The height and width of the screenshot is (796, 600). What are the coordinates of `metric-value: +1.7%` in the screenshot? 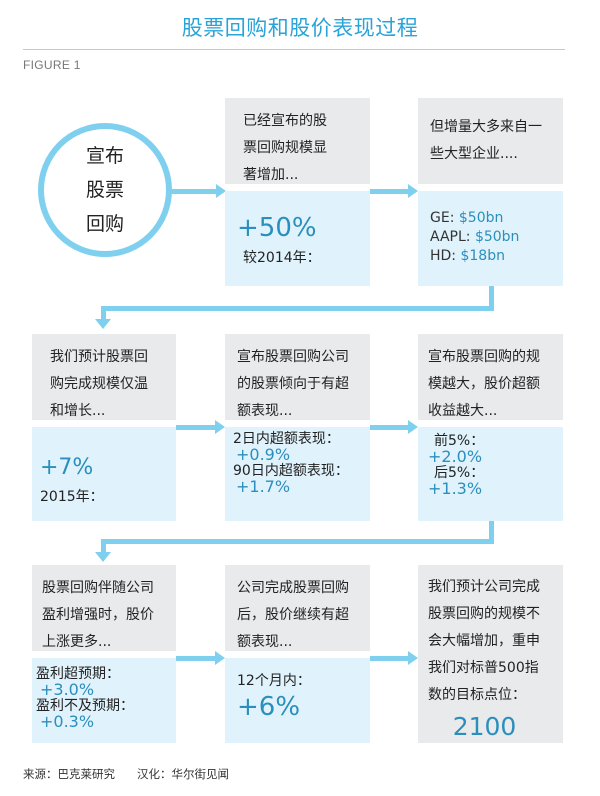 It's located at (263, 486).